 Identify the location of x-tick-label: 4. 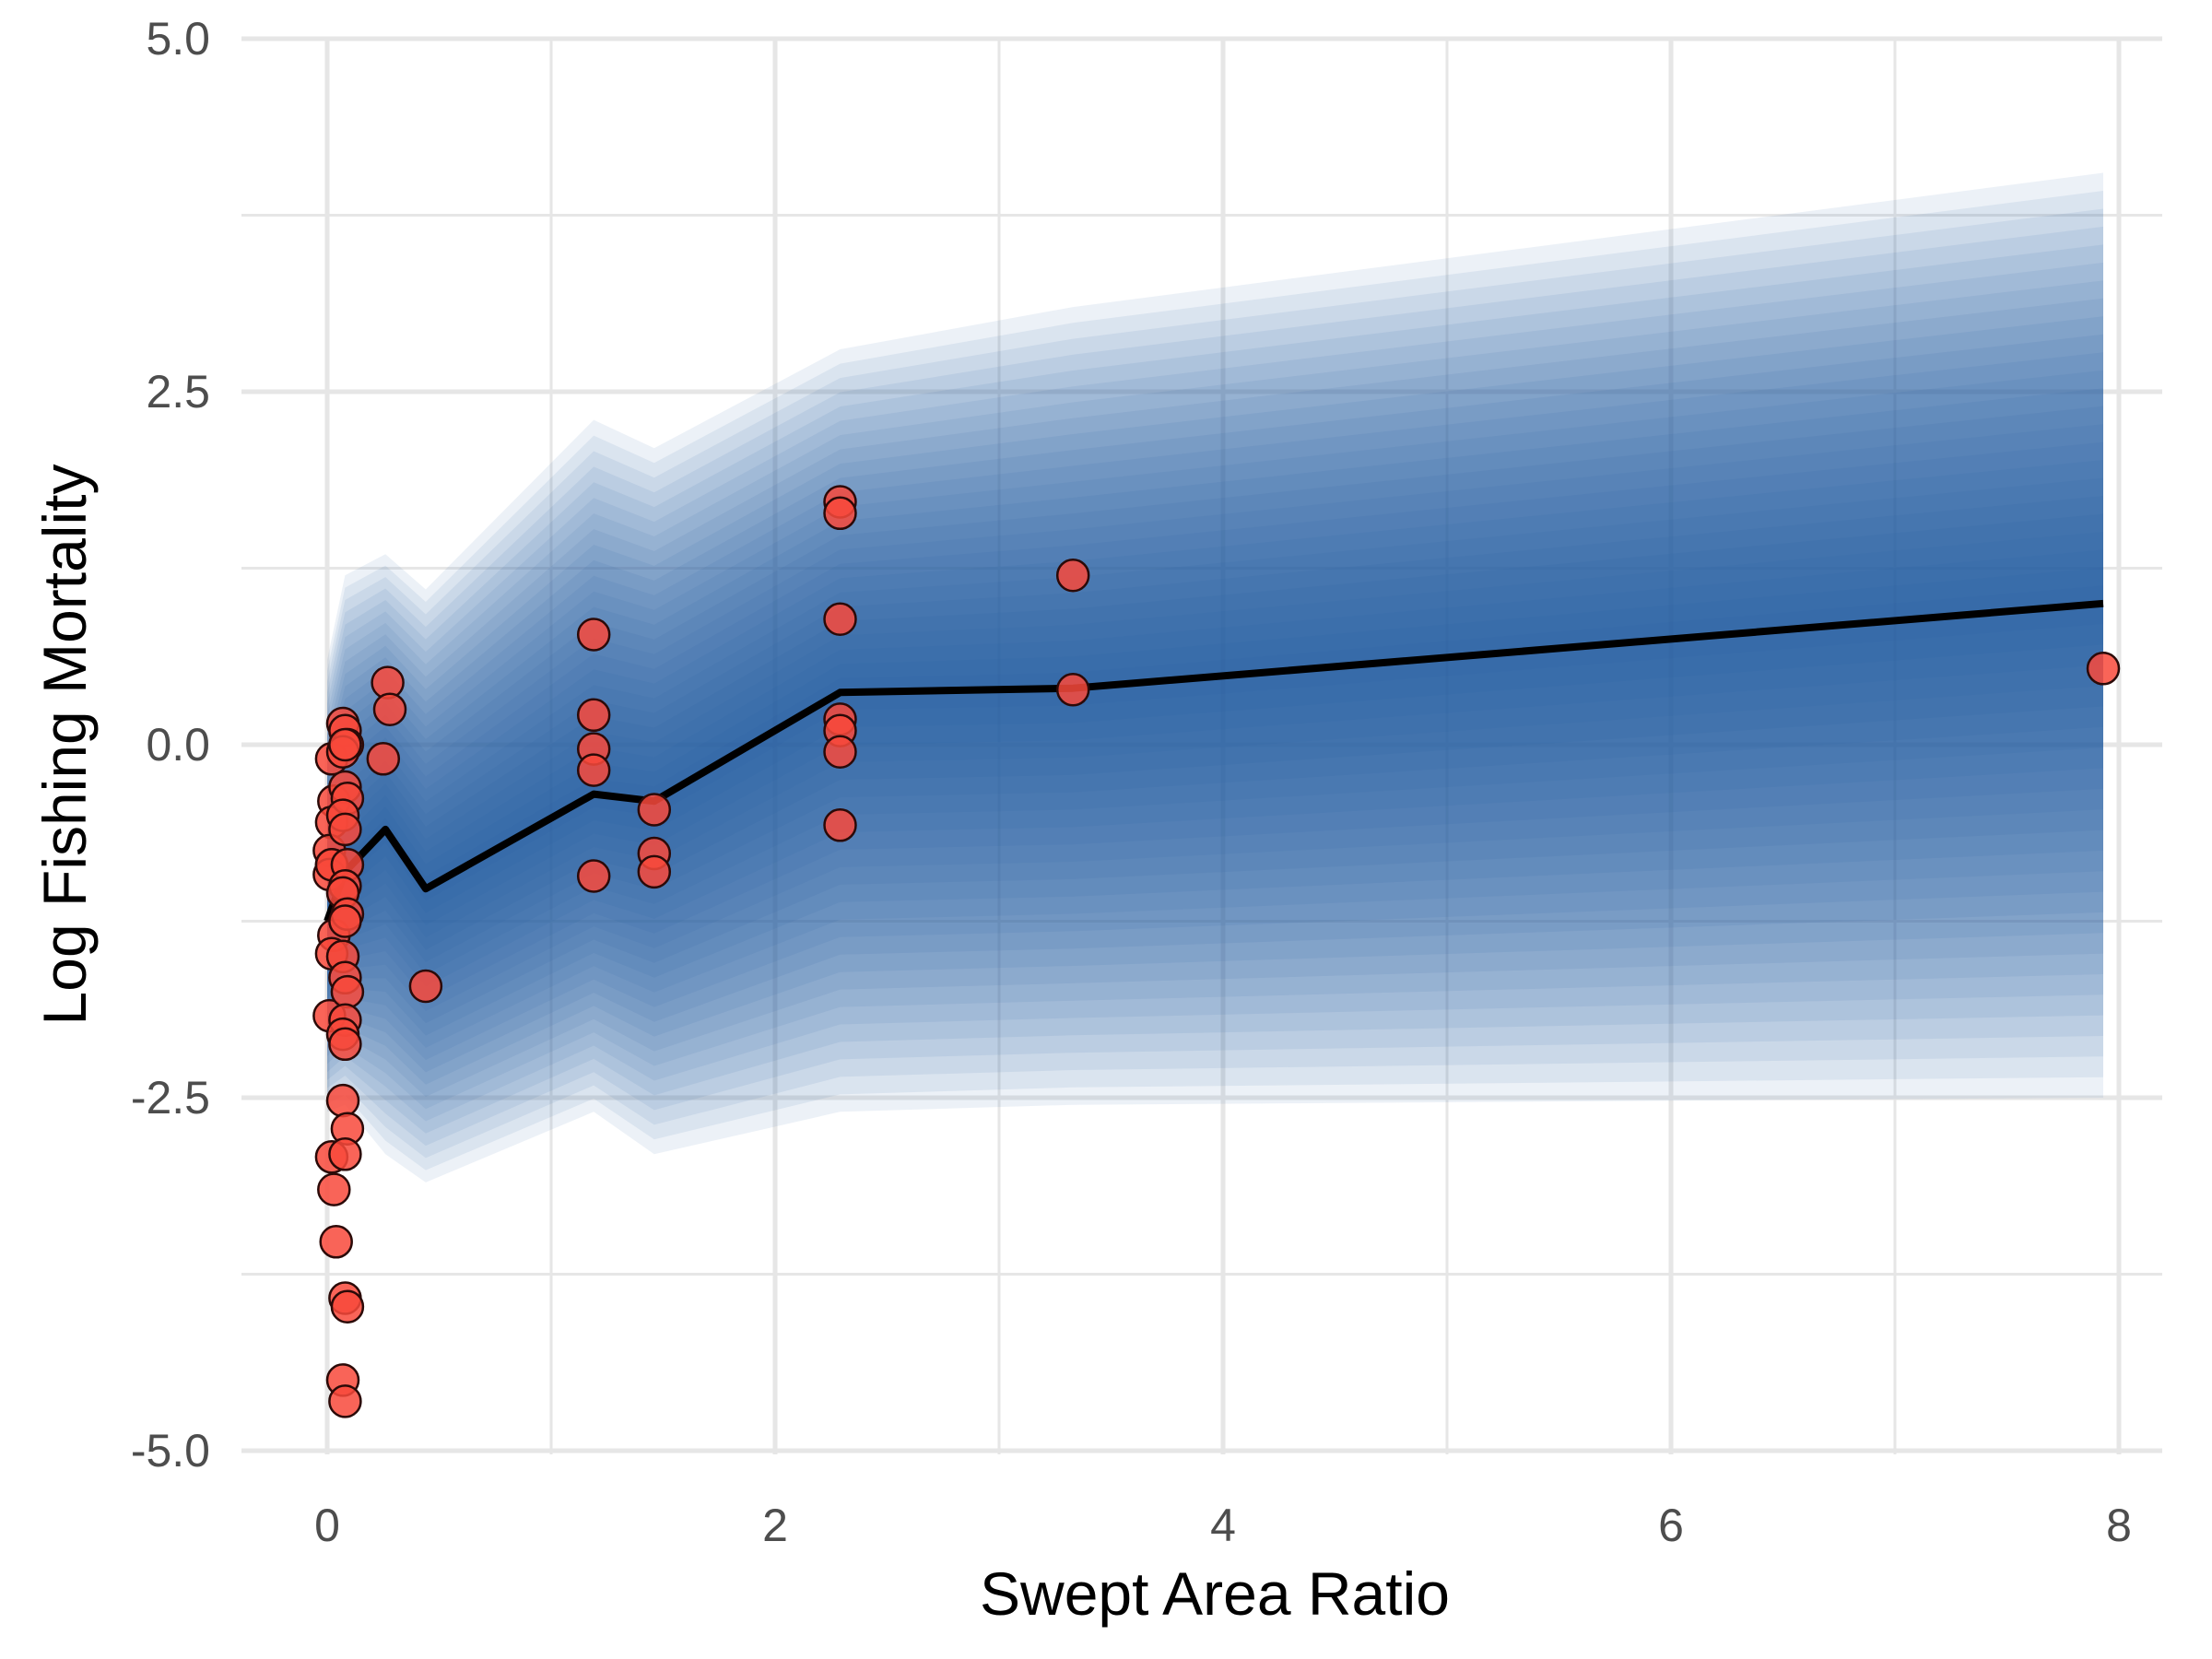
(1223, 1525).